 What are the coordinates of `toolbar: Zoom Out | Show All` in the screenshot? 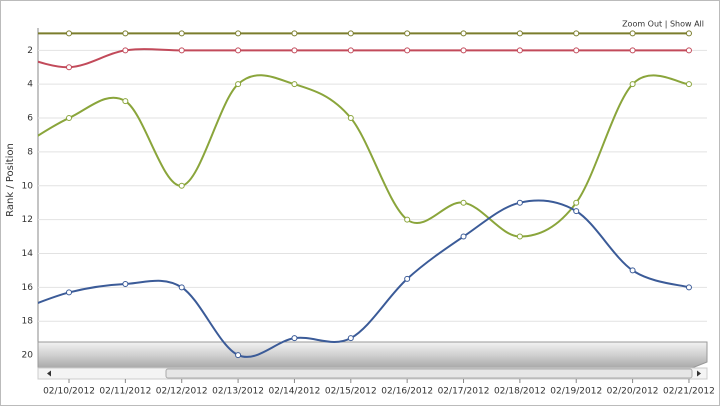 It's located at (663, 24).